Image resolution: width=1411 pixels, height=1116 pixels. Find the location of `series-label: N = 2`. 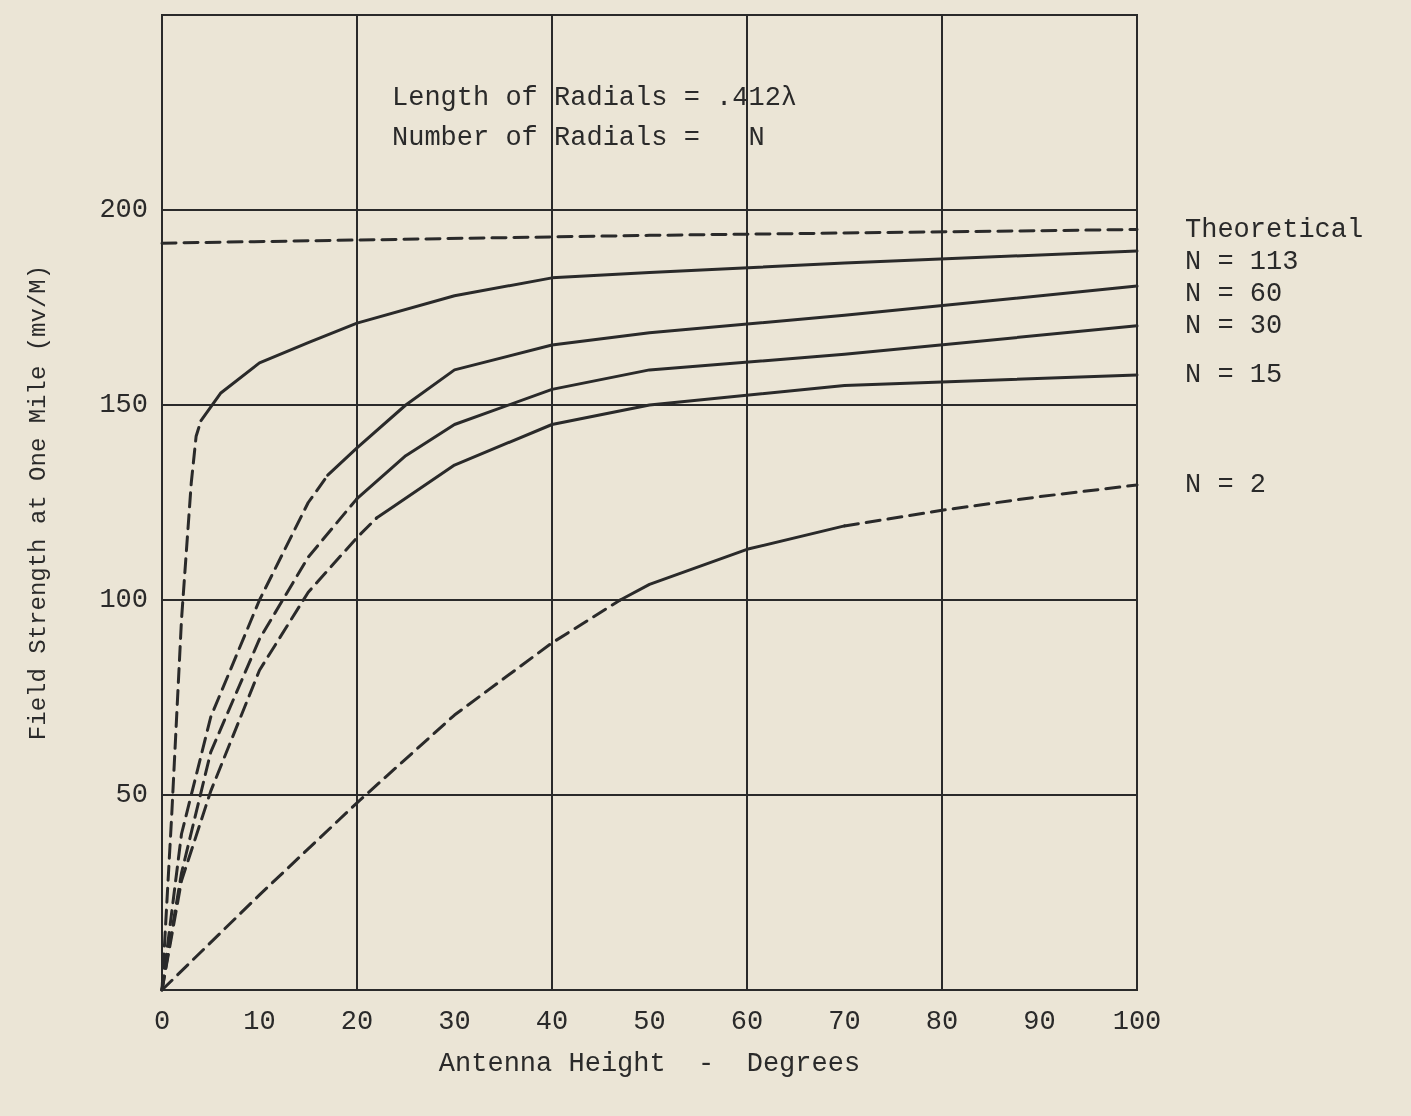

series-label: N = 2 is located at coordinates (1226, 484).